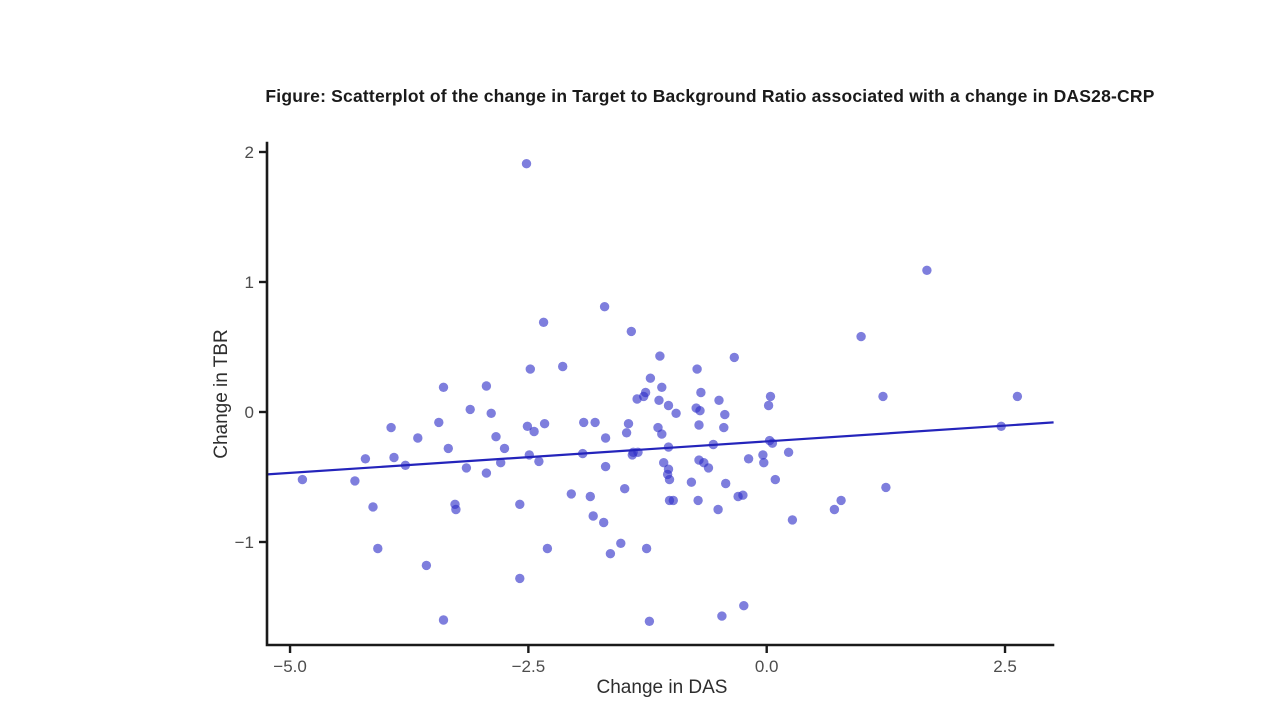  Describe the element at coordinates (249, 282) in the screenshot. I see `y-tick-label: 1` at that location.